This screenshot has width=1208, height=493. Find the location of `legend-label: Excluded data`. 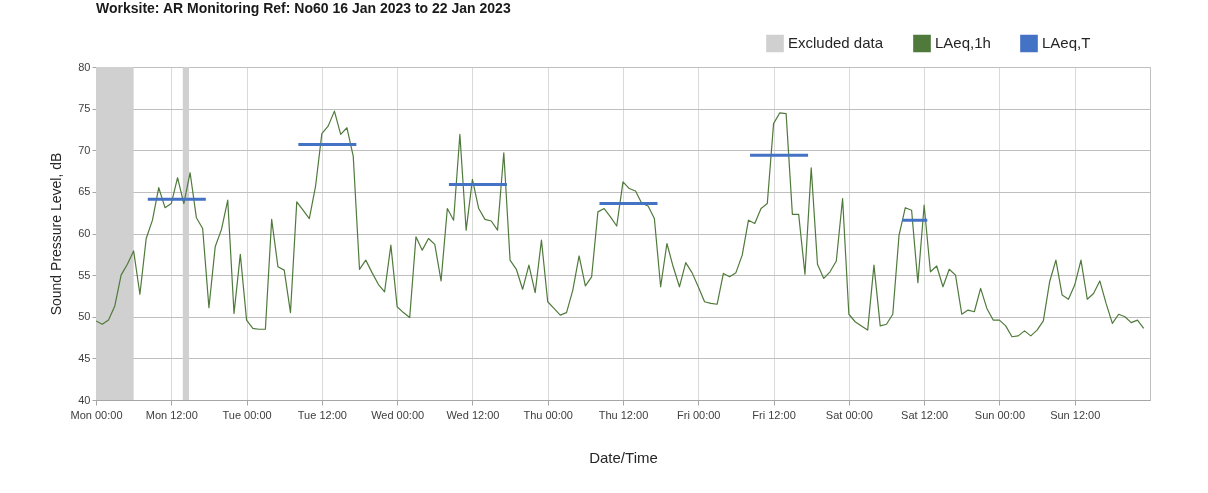

legend-label: Excluded data is located at coordinates (836, 43).